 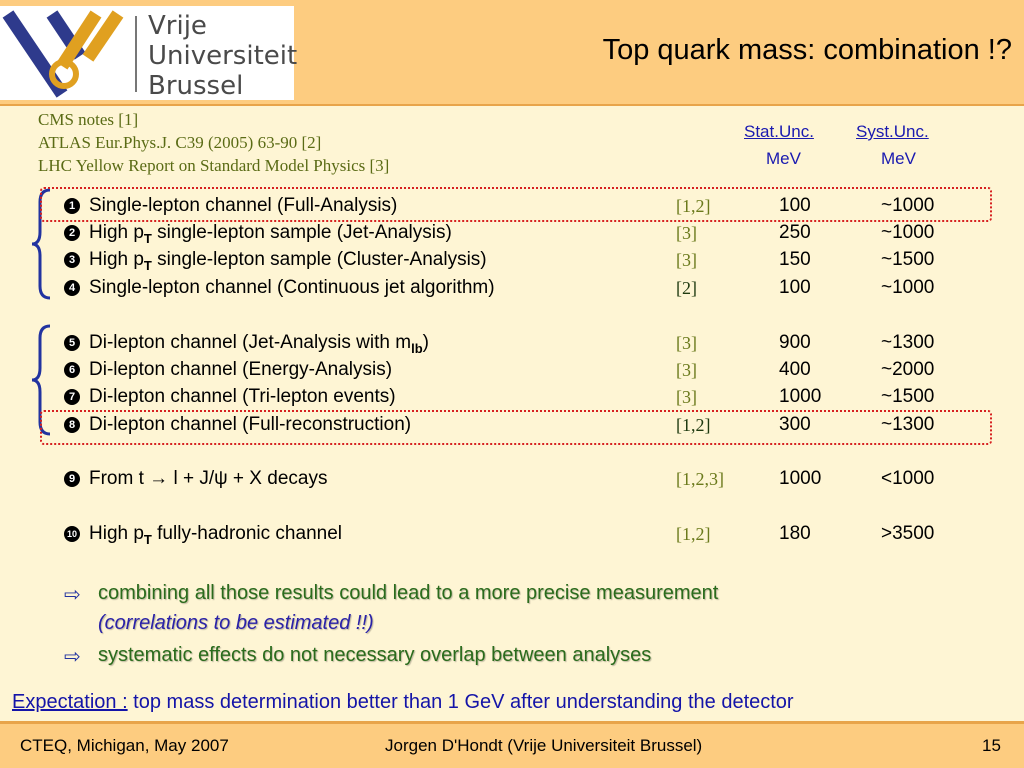 I want to click on footer-divider, so click(x=512, y=722).